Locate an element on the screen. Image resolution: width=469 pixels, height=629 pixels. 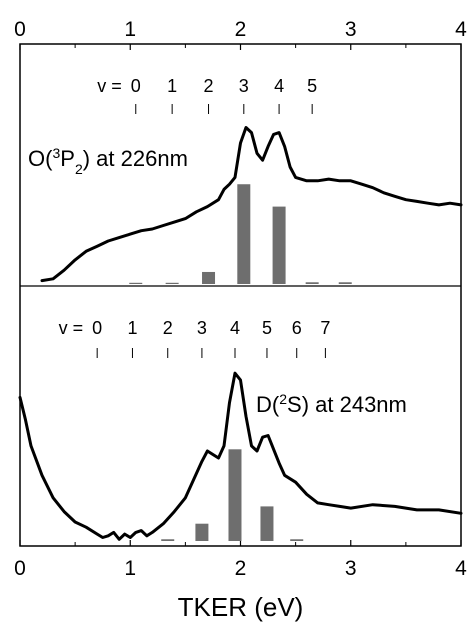
top-tick-label: 4 is located at coordinates (461, 29).